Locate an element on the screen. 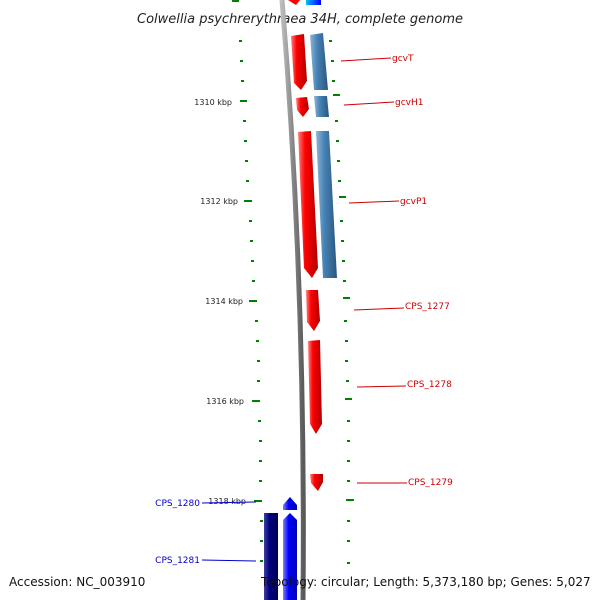 The image size is (600, 600). genome-backbone is located at coordinates (292, 300).